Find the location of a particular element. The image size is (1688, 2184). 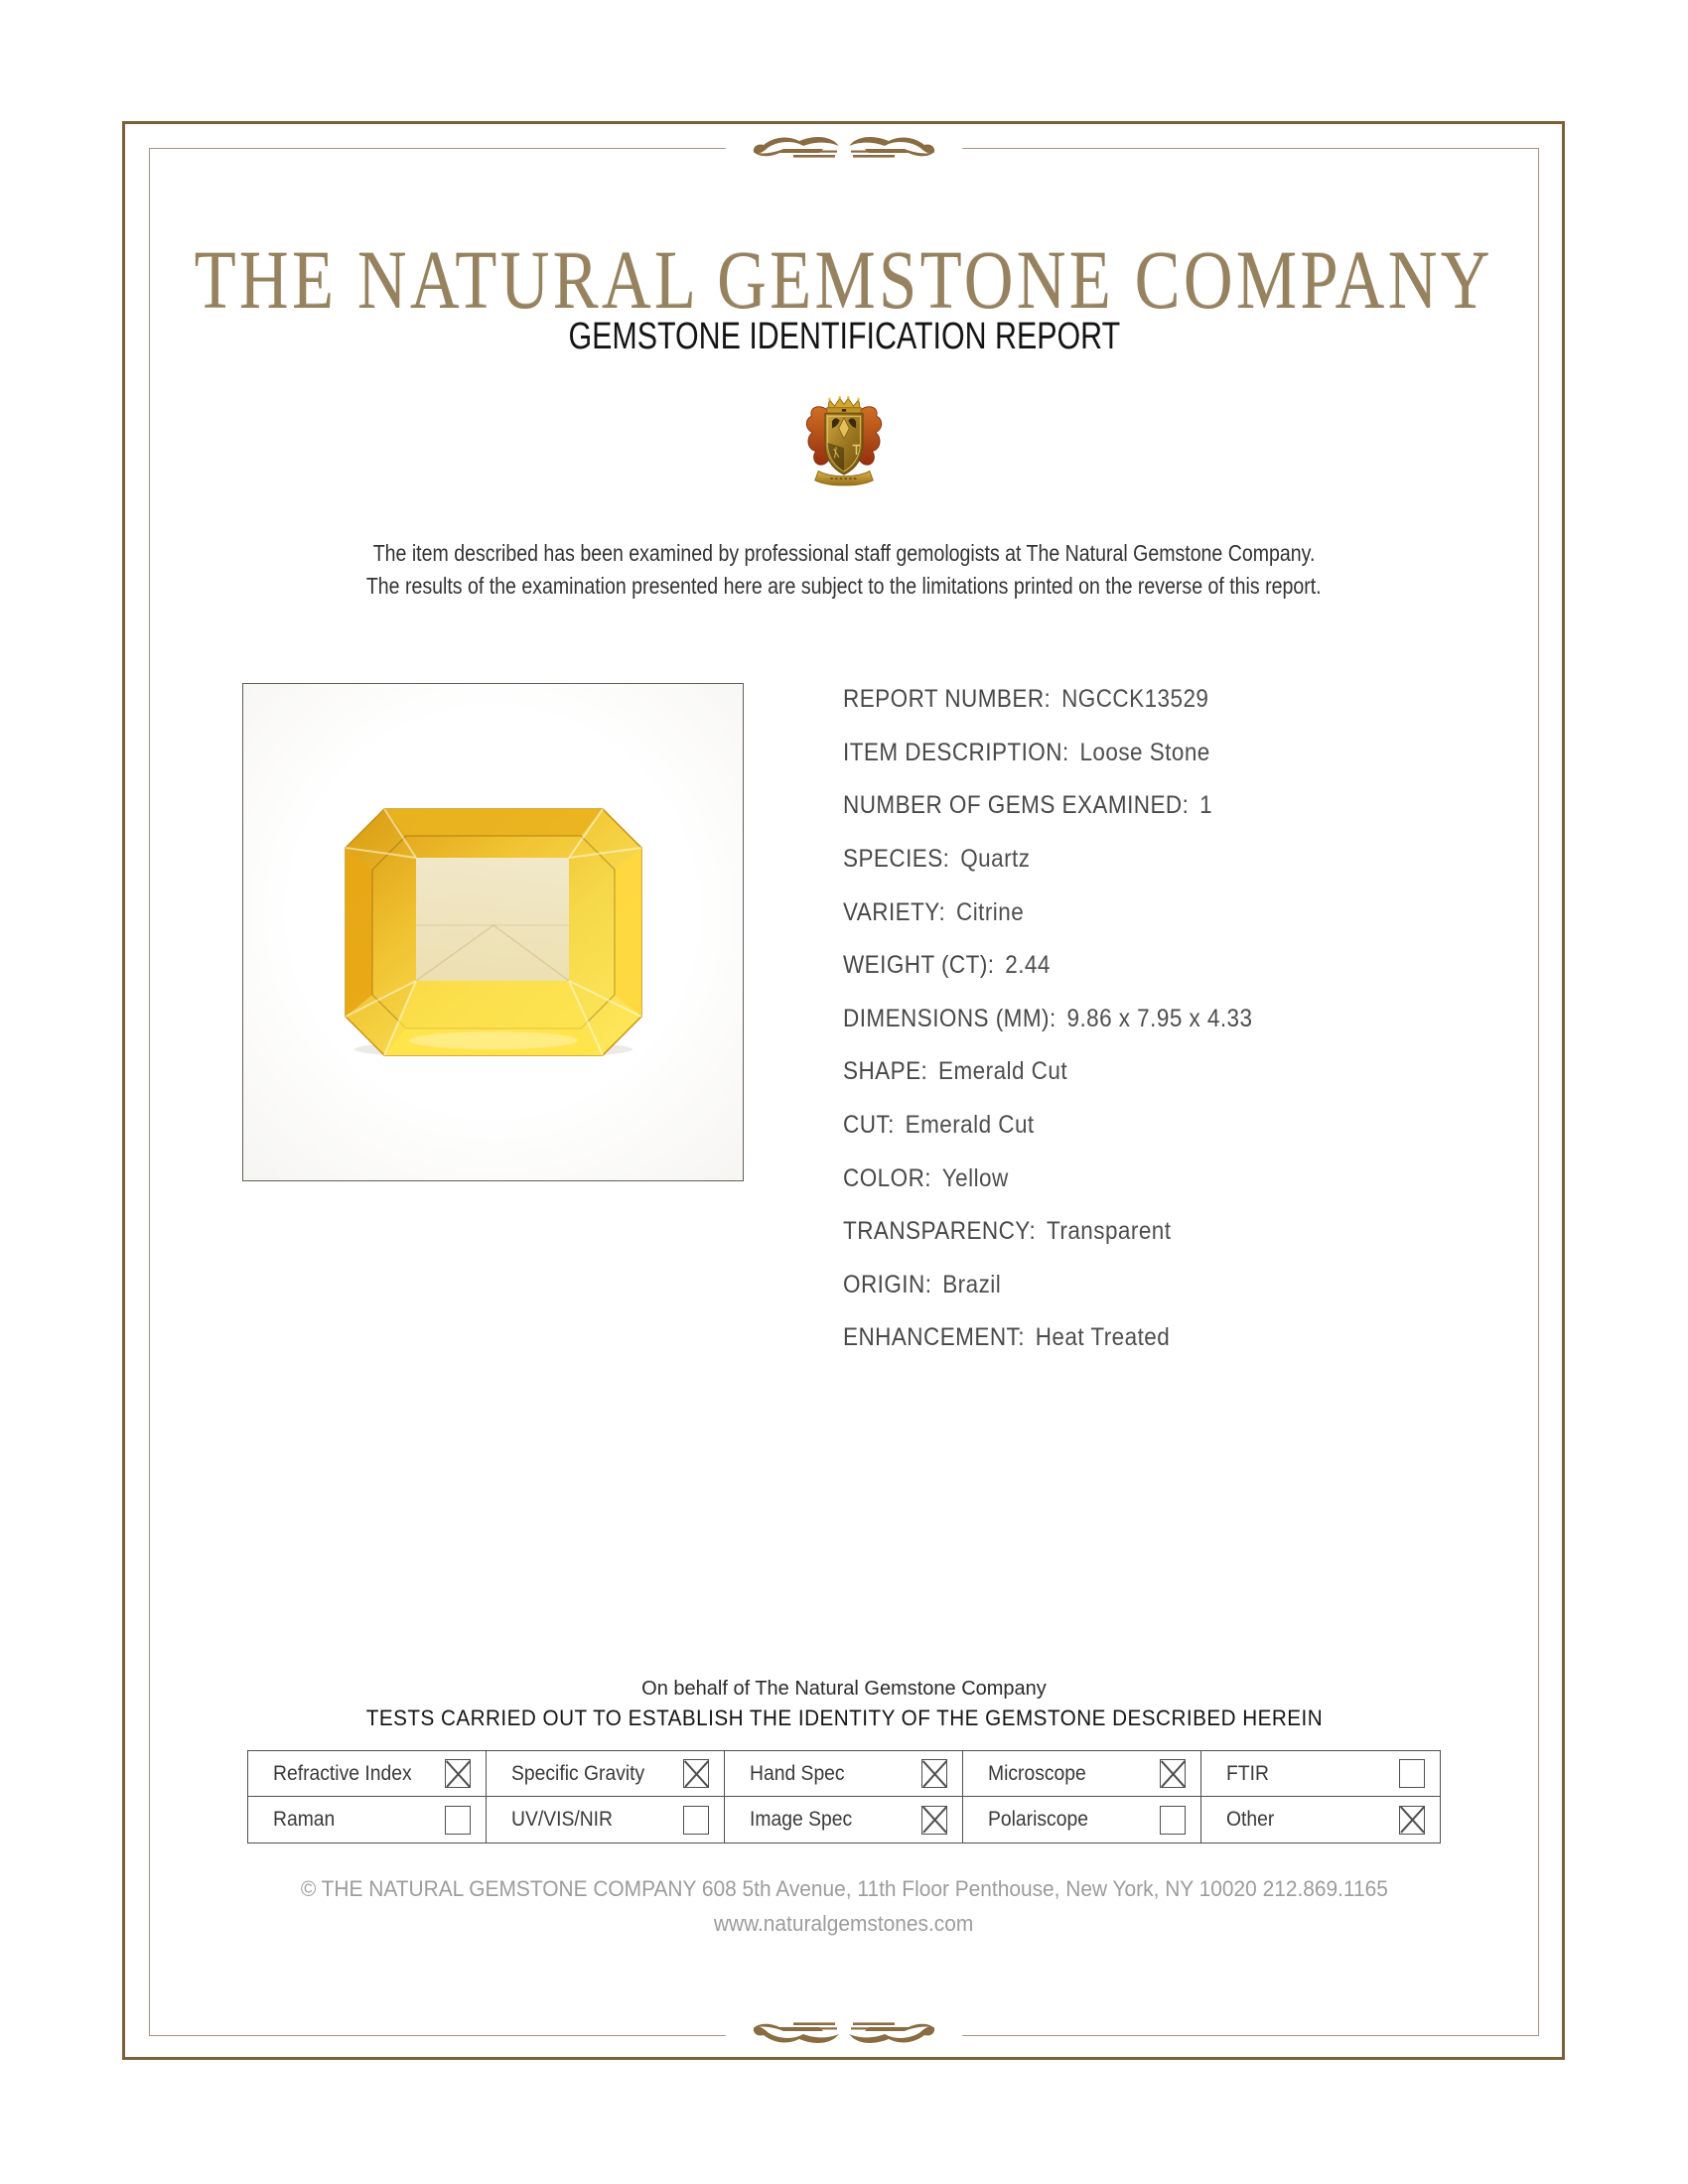

field-value: Yellow is located at coordinates (975, 1177).